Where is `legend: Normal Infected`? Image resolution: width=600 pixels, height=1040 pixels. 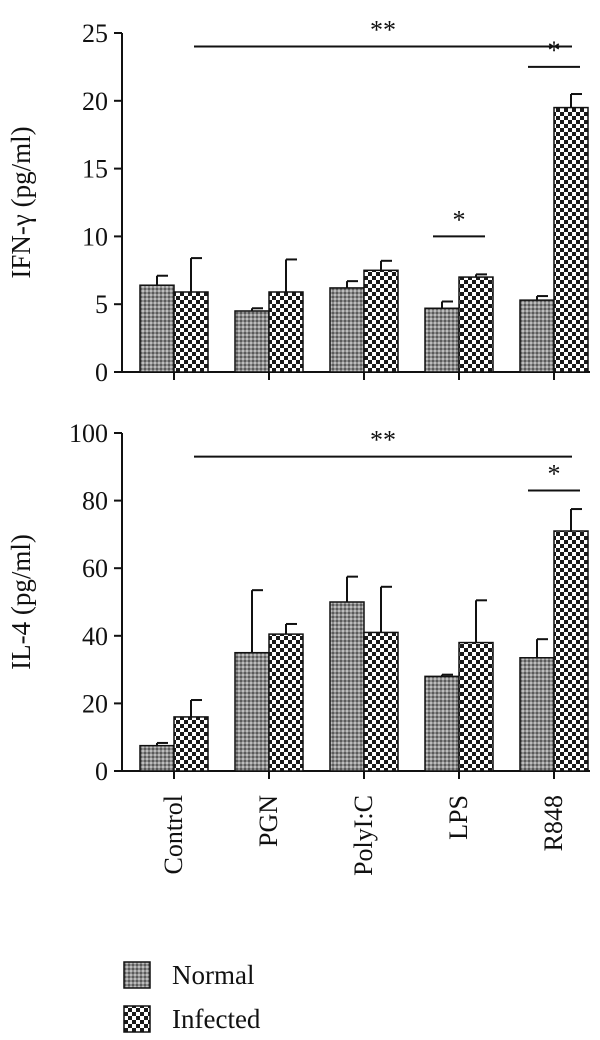
legend: Normal Infected is located at coordinates (192, 997).